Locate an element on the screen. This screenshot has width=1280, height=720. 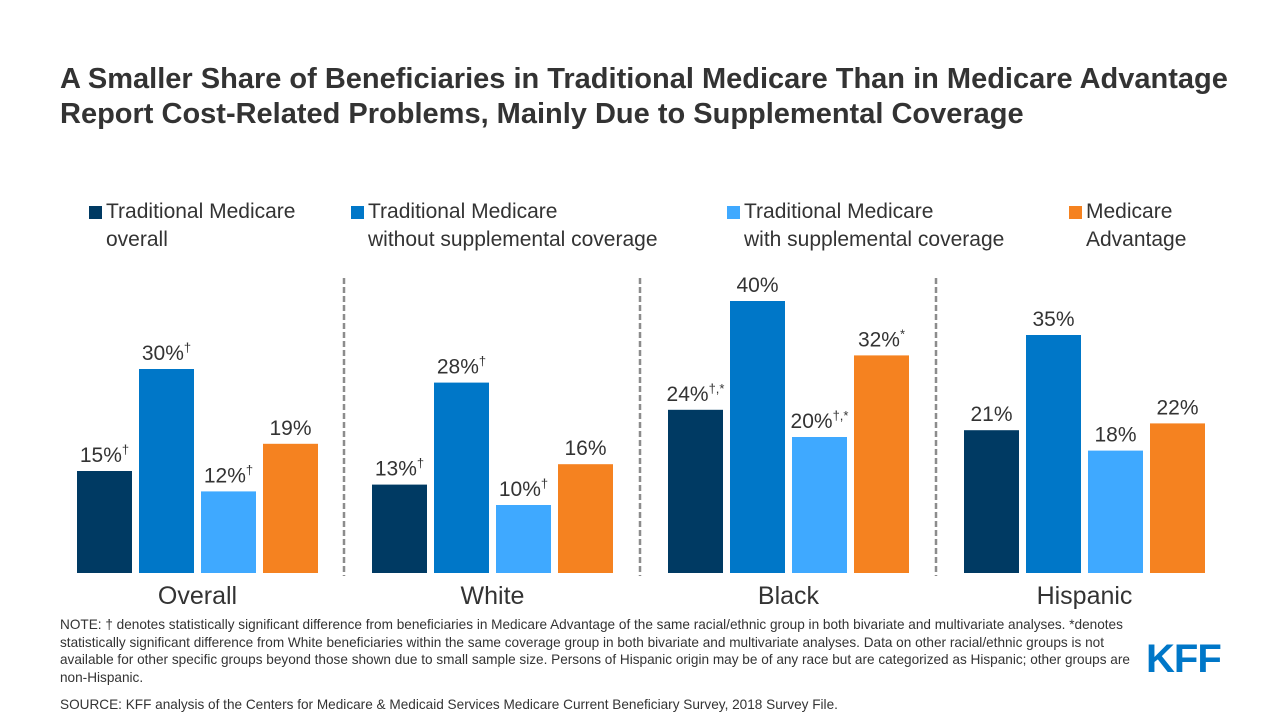
data-label: 30%† is located at coordinates (166, 352).